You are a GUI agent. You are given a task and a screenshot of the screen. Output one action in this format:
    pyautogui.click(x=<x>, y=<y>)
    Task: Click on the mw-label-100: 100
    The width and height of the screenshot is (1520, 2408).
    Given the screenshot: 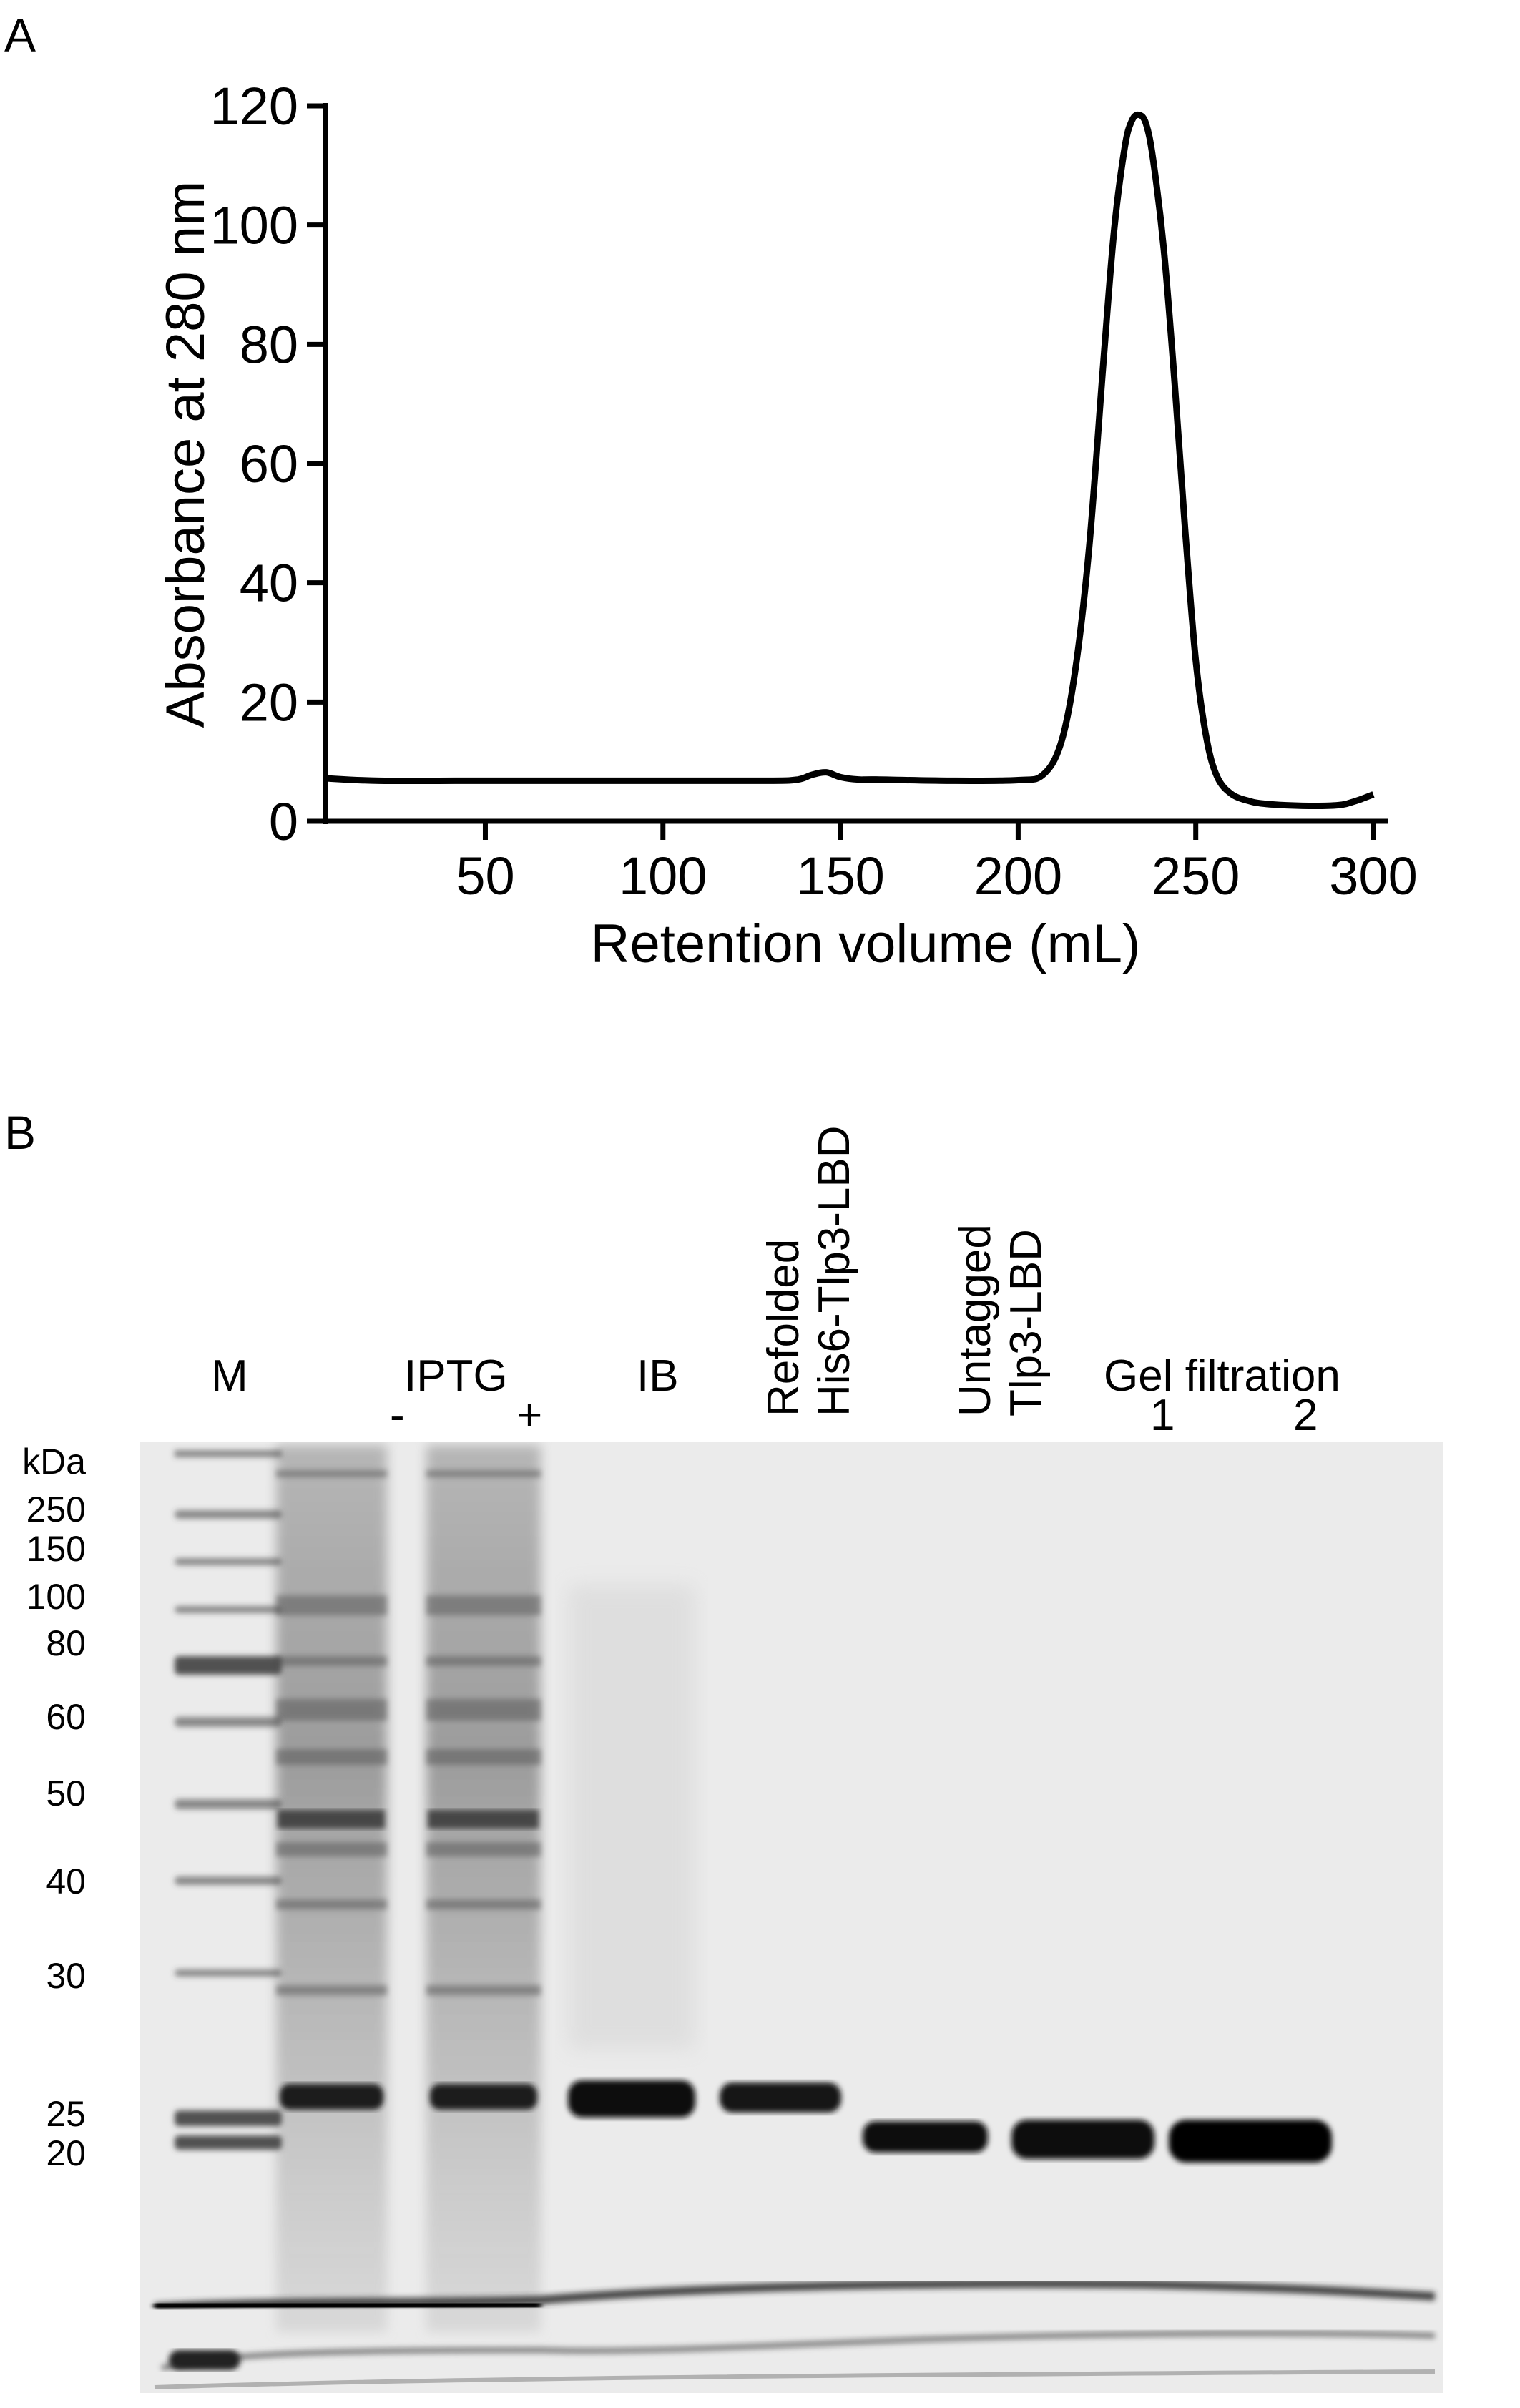 What is the action you would take?
    pyautogui.click(x=56, y=1597)
    